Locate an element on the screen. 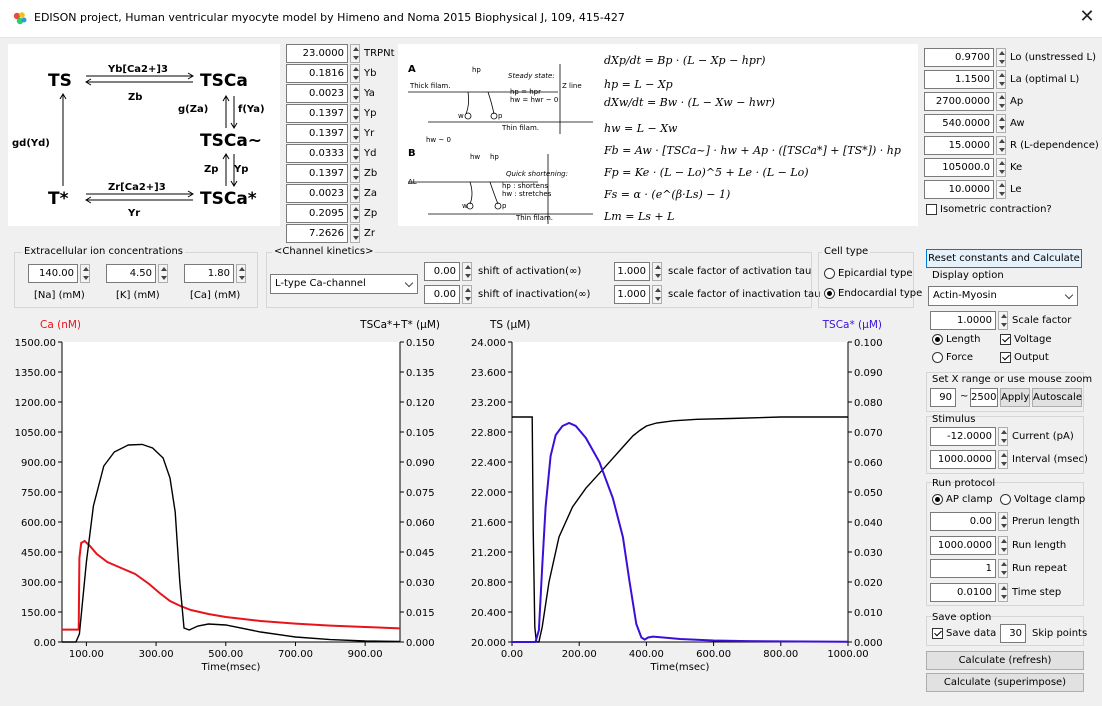  shift-activation-input: 0.00 is located at coordinates (442, 271).